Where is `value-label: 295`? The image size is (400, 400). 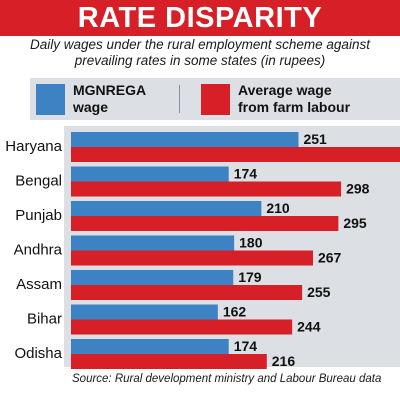
value-label: 295 is located at coordinates (355, 223).